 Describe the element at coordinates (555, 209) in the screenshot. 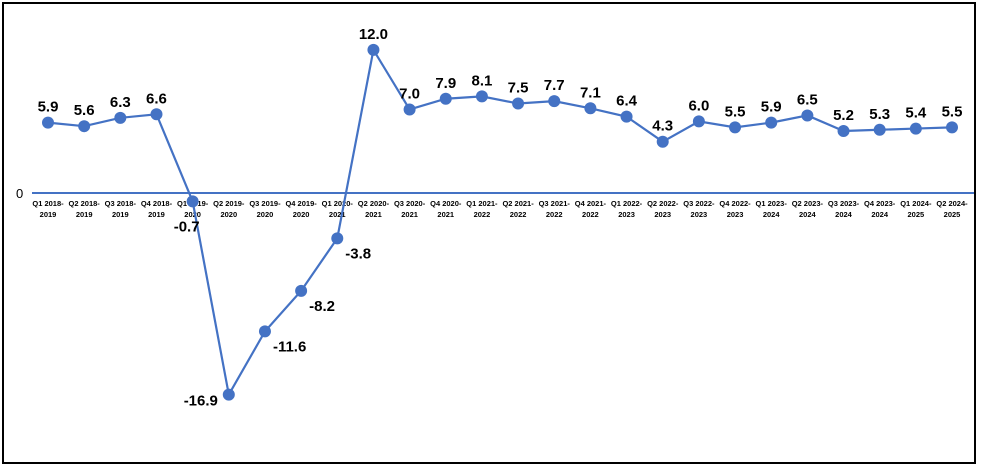

I see `x-tick-label: Q3 2021-2022` at that location.